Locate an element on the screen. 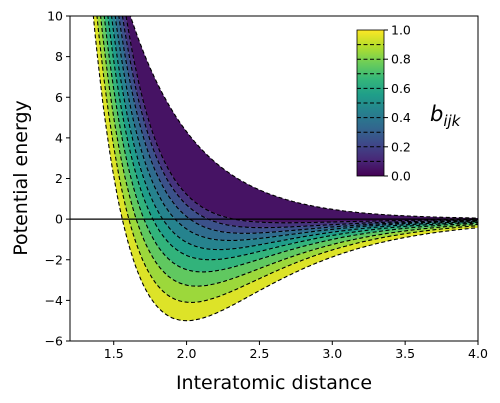  y-tick-label: 4 is located at coordinates (59, 137).